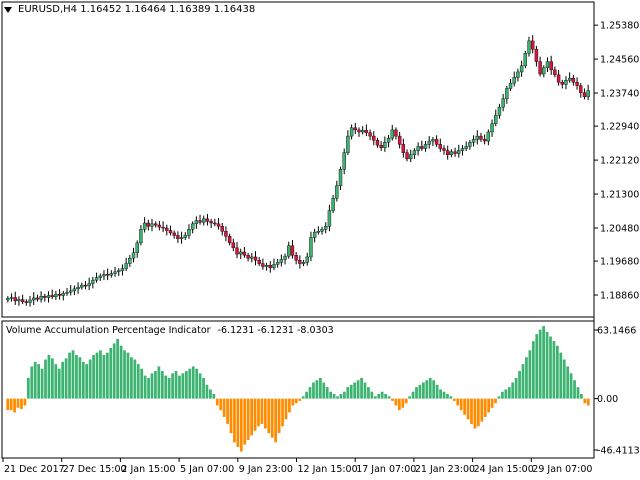 This screenshot has height=480, width=640. What do you see at coordinates (619, 296) in the screenshot?
I see `price-tick-label: 1.18860` at bounding box center [619, 296].